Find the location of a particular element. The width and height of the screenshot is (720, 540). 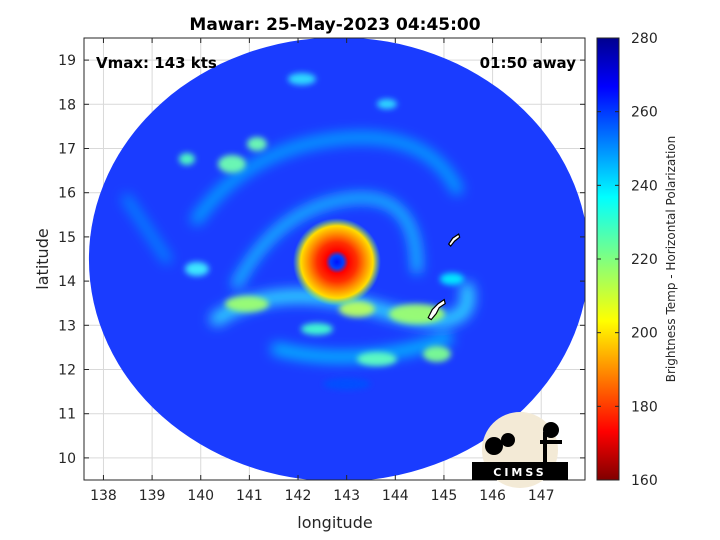

y-tick-label: 10 is located at coordinates (67, 459).